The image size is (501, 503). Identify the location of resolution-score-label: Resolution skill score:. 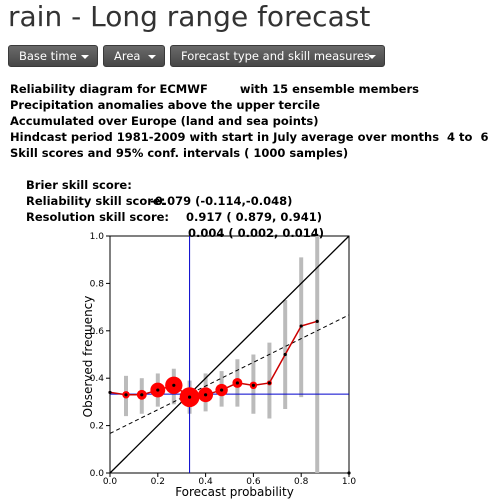
(98, 217).